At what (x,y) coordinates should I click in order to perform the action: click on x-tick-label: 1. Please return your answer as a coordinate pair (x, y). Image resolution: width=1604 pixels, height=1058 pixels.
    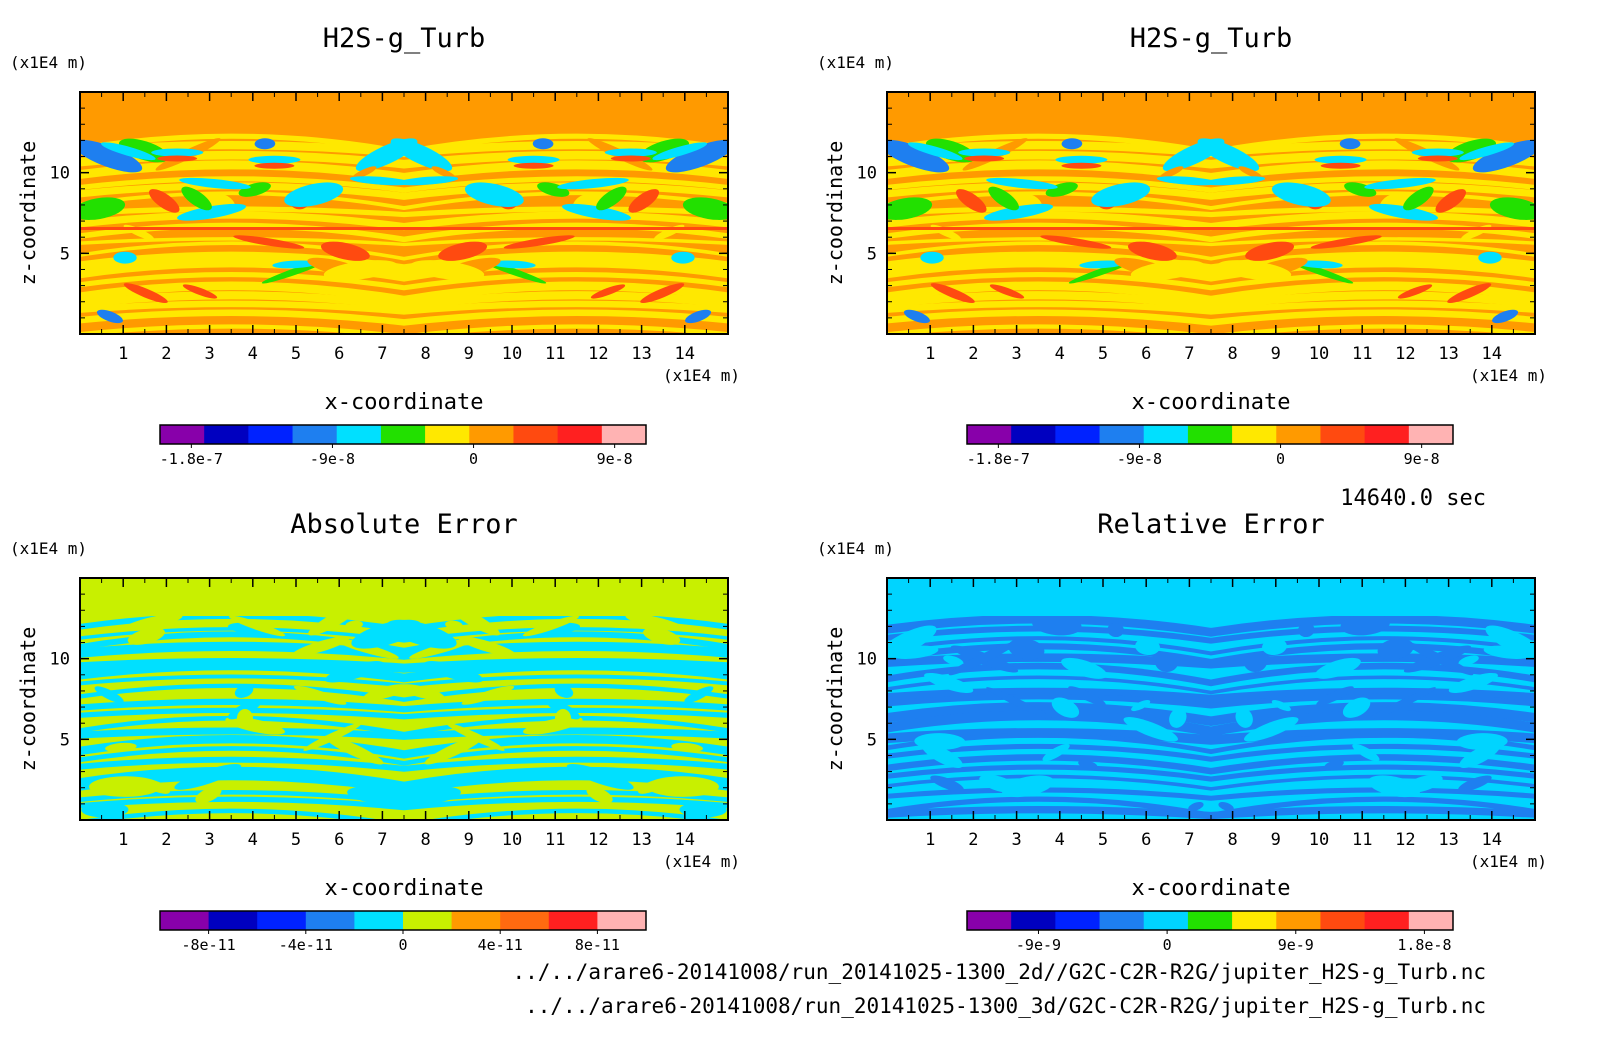
    Looking at the image, I should click on (930, 840).